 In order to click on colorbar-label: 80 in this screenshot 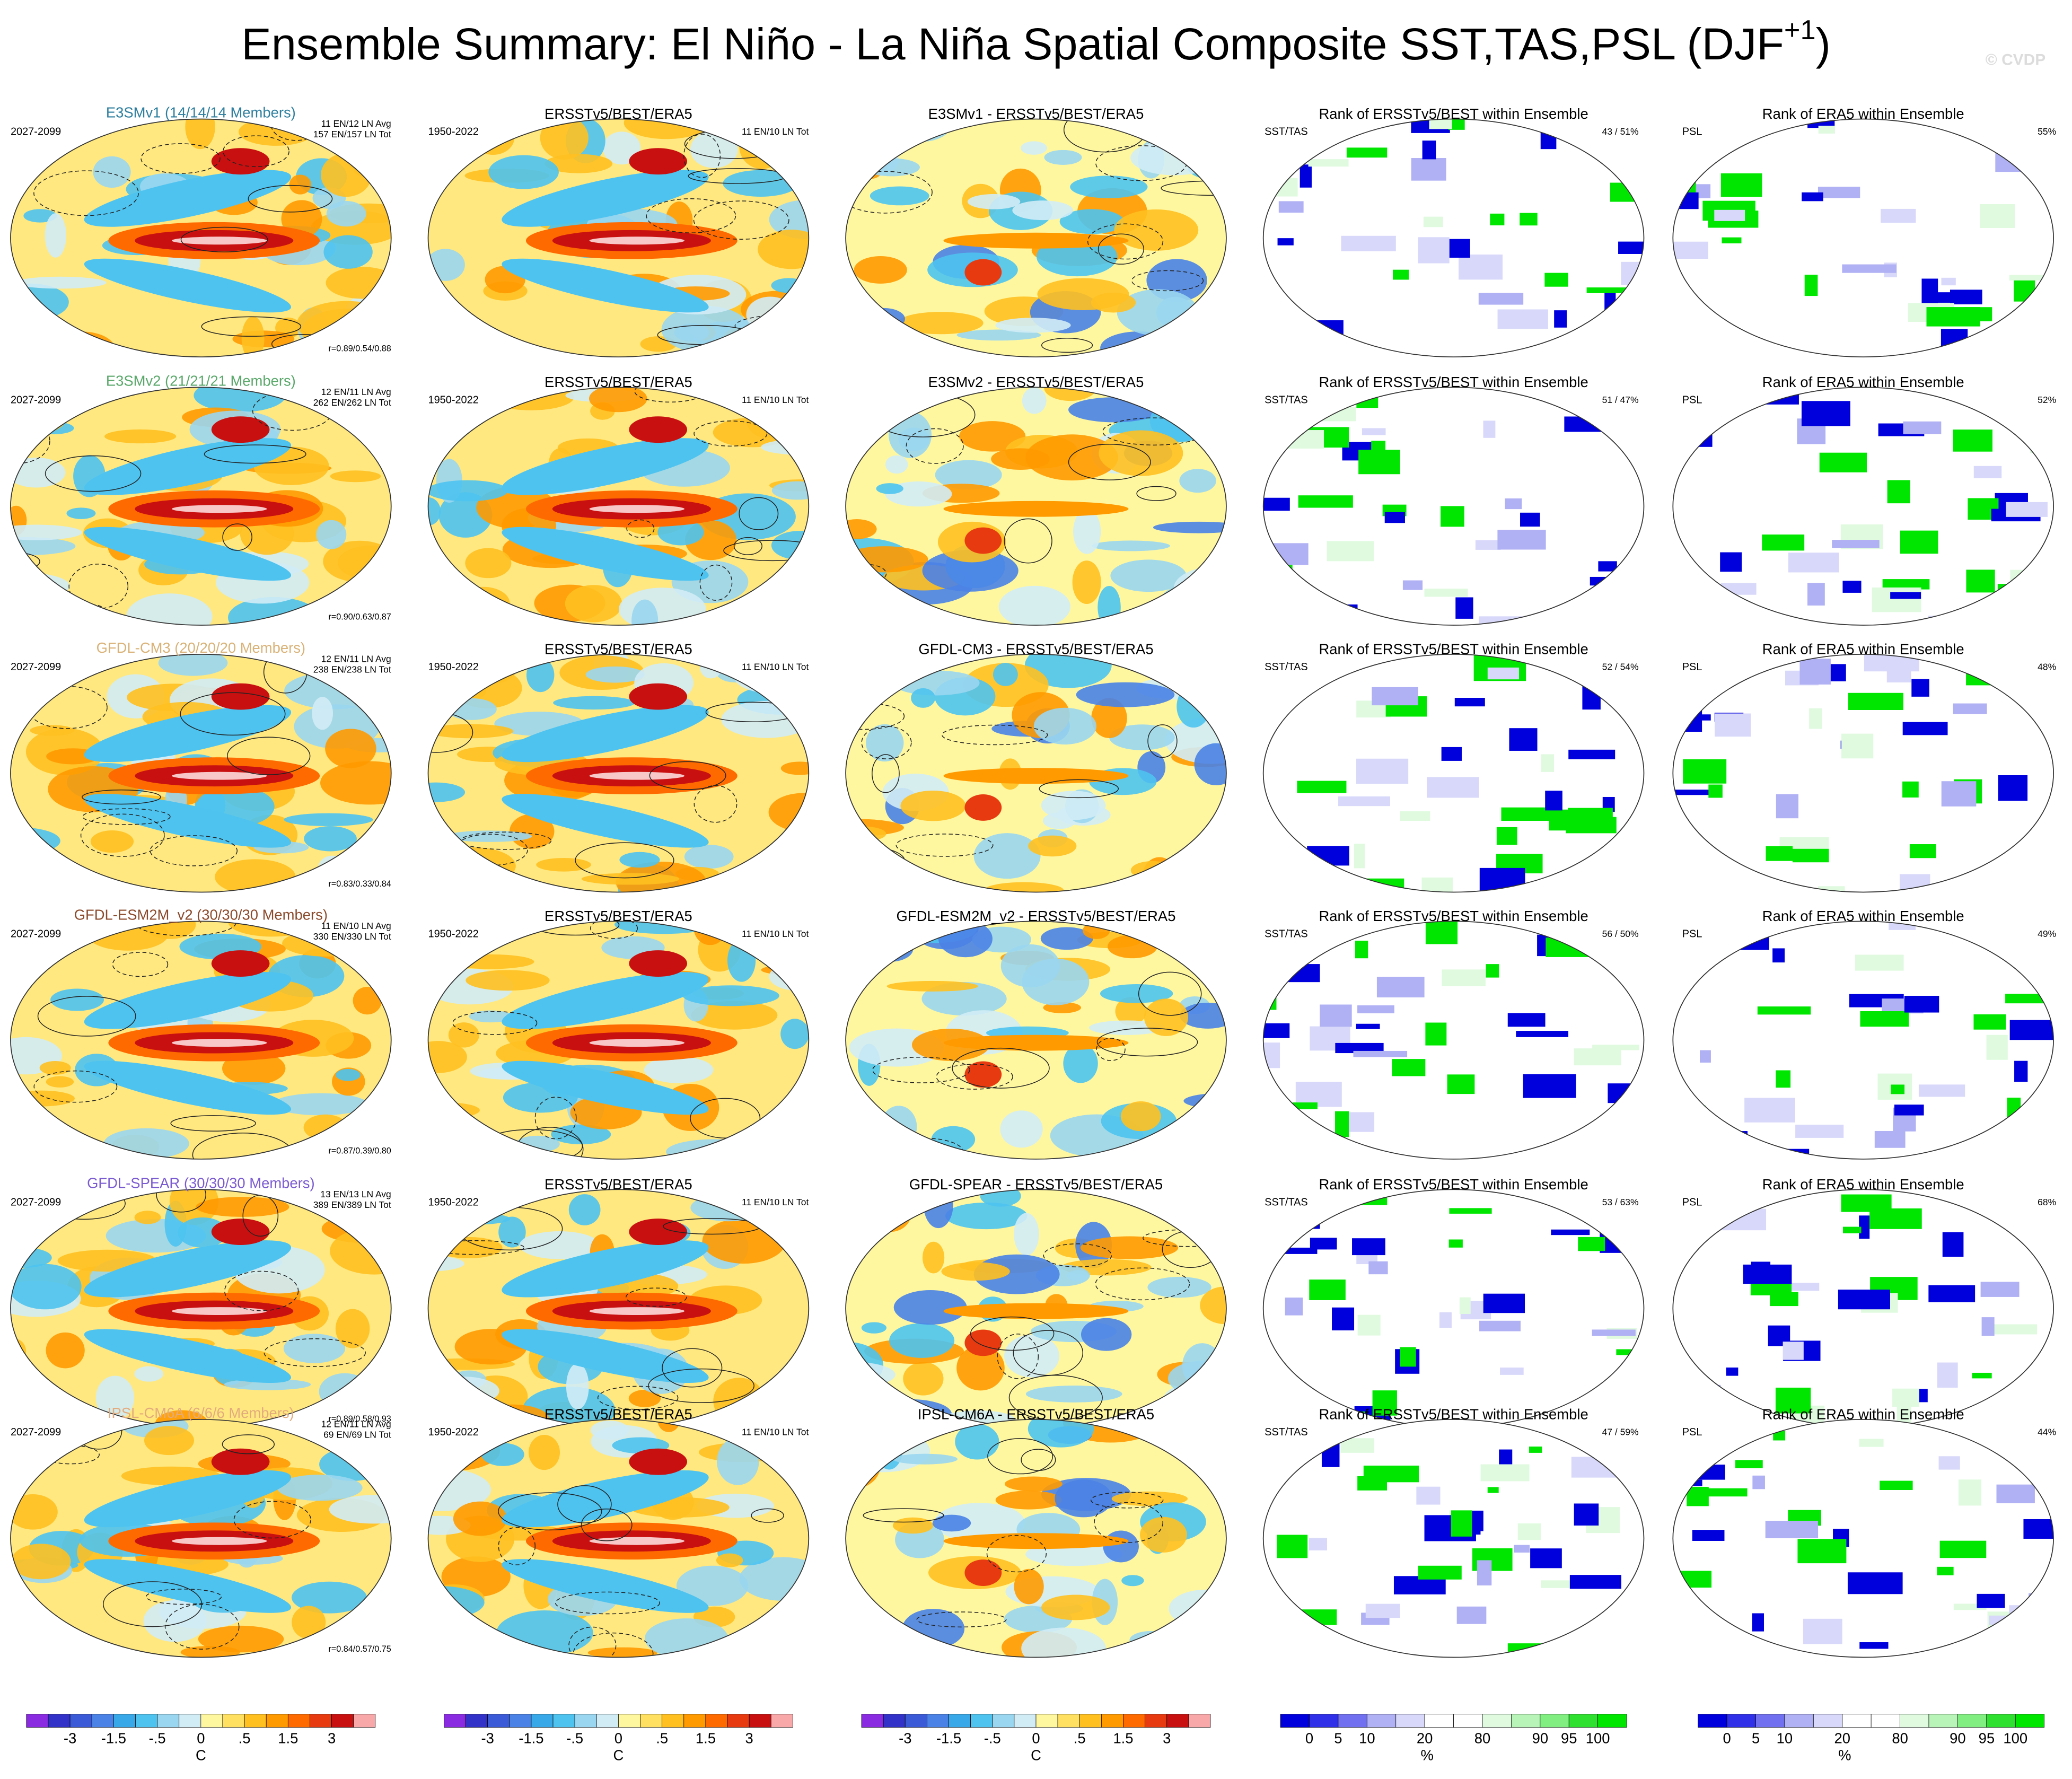, I will do `click(1900, 1738)`.